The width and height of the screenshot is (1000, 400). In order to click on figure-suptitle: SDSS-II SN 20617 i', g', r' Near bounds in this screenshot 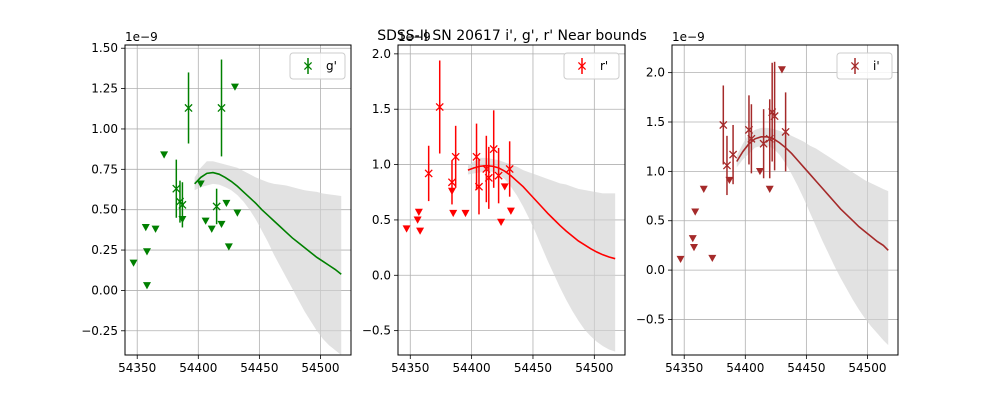, I will do `click(512, 36)`.